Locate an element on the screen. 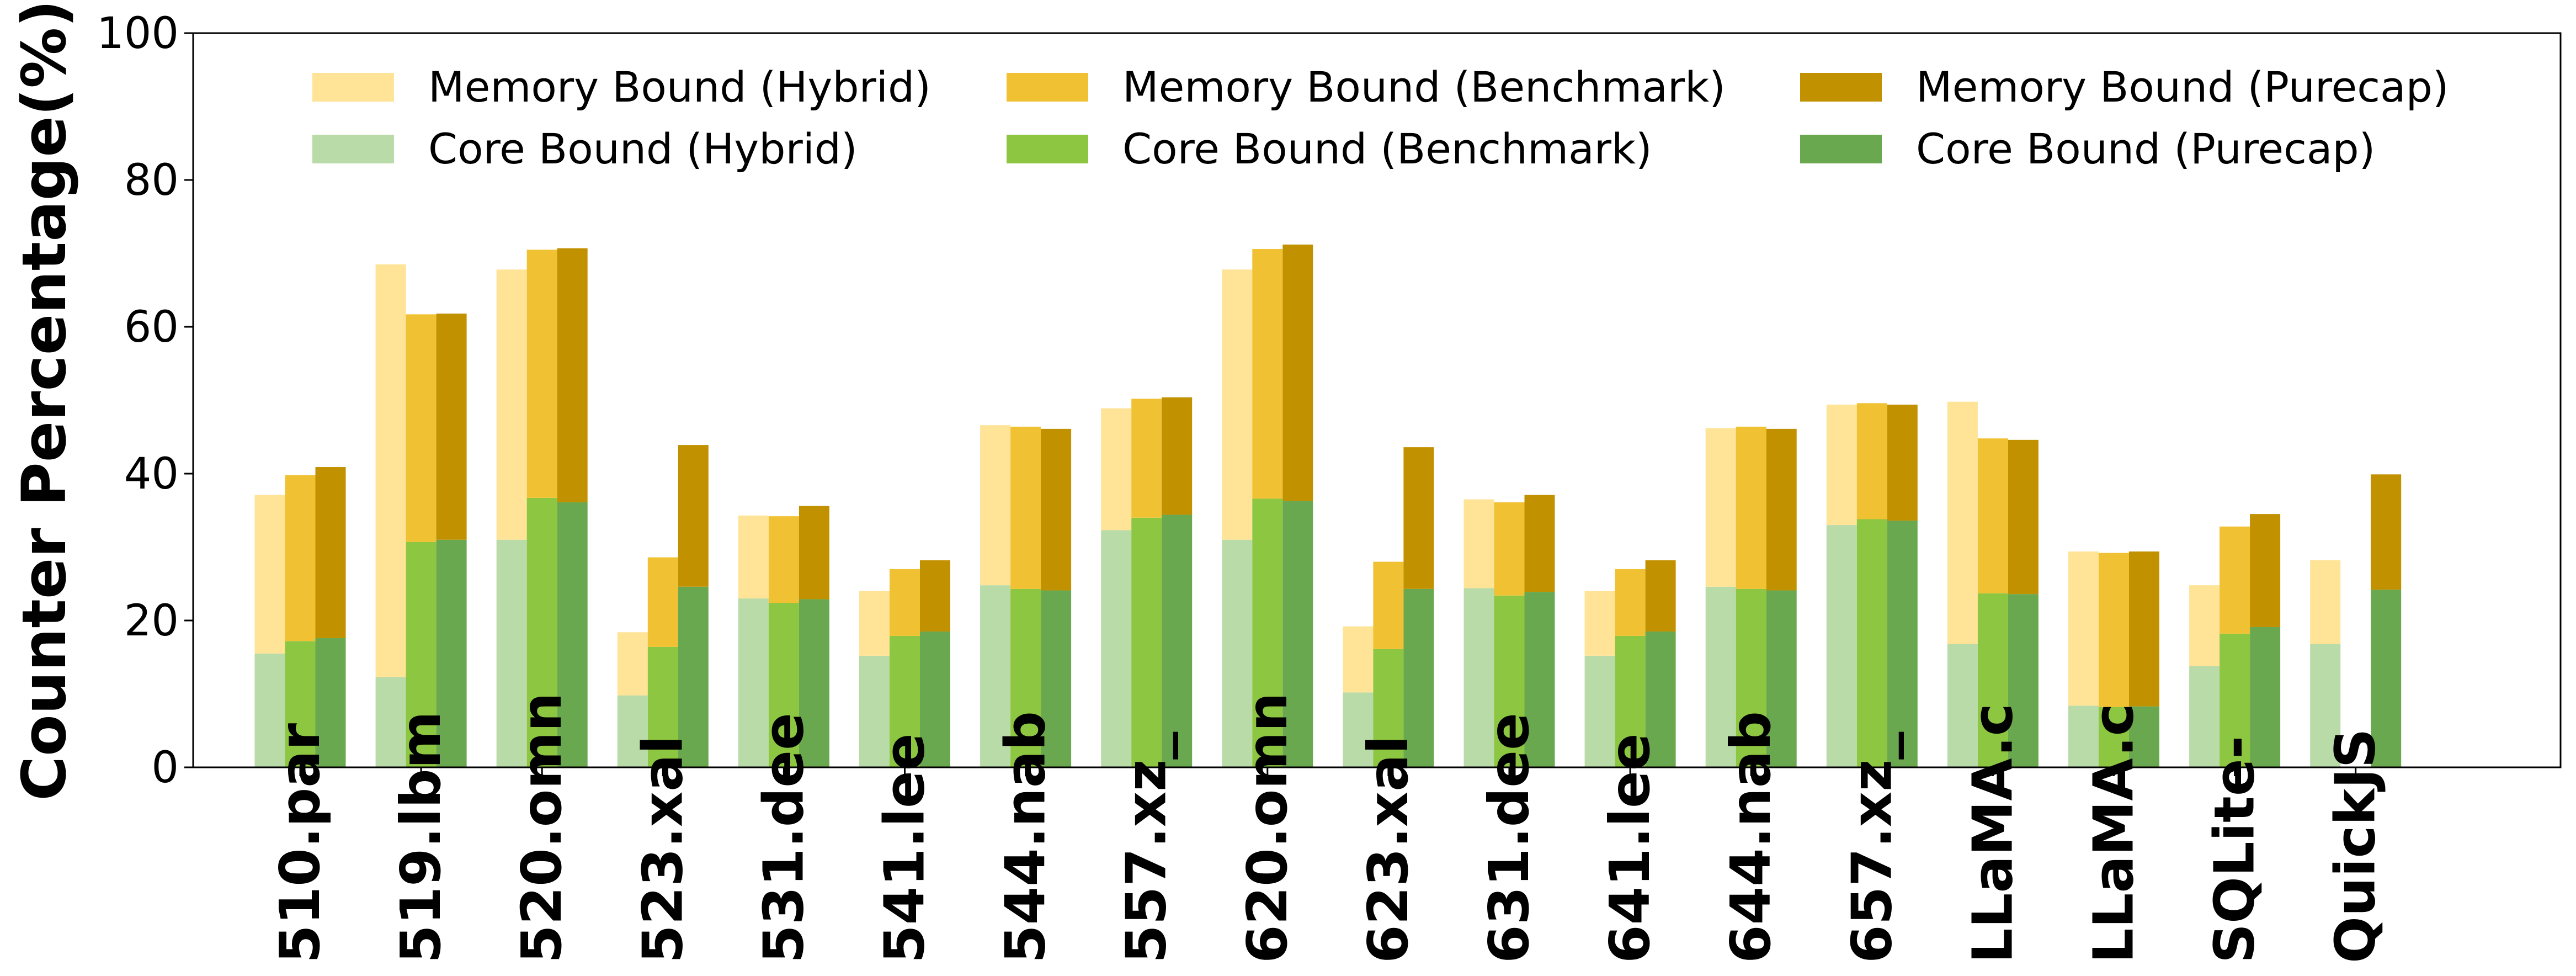 Image resolution: width=2576 pixels, height=976 pixels. x-category-label-4: 531.dee is located at coordinates (783, 838).